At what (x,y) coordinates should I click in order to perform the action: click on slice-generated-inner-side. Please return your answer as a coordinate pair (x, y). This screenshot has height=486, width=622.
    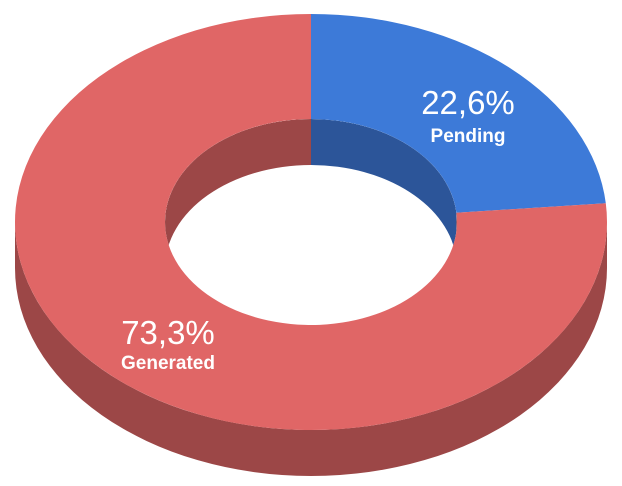
    Looking at the image, I should click on (238, 193).